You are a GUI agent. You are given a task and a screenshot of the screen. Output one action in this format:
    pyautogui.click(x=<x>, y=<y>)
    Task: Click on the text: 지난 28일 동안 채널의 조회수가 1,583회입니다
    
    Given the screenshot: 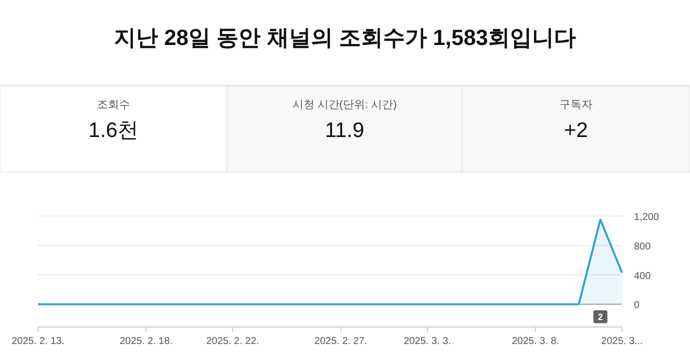 What is the action you would take?
    pyautogui.click(x=345, y=37)
    